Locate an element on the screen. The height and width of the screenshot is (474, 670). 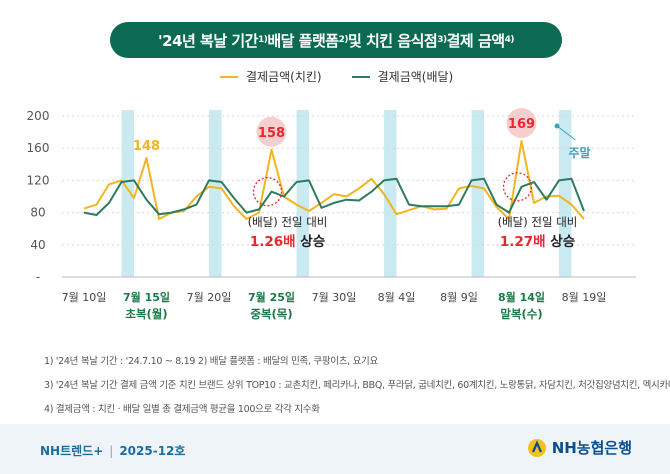
annotation-2-ratio: 1.27배 is located at coordinates (523, 242).